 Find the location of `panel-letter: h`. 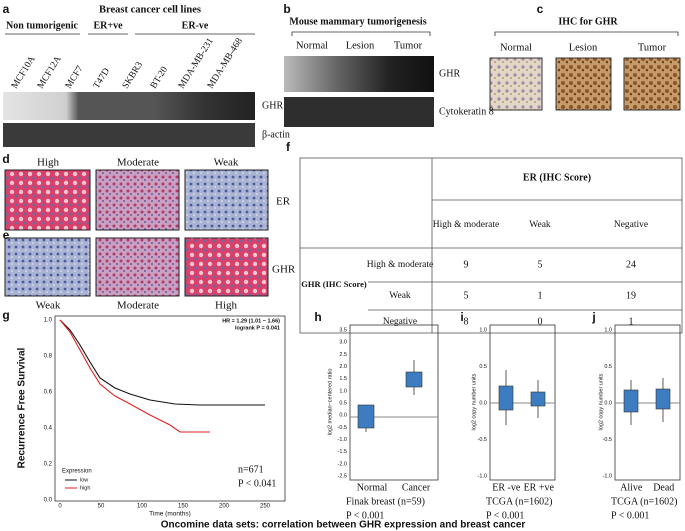

panel-letter: h is located at coordinates (317, 317).